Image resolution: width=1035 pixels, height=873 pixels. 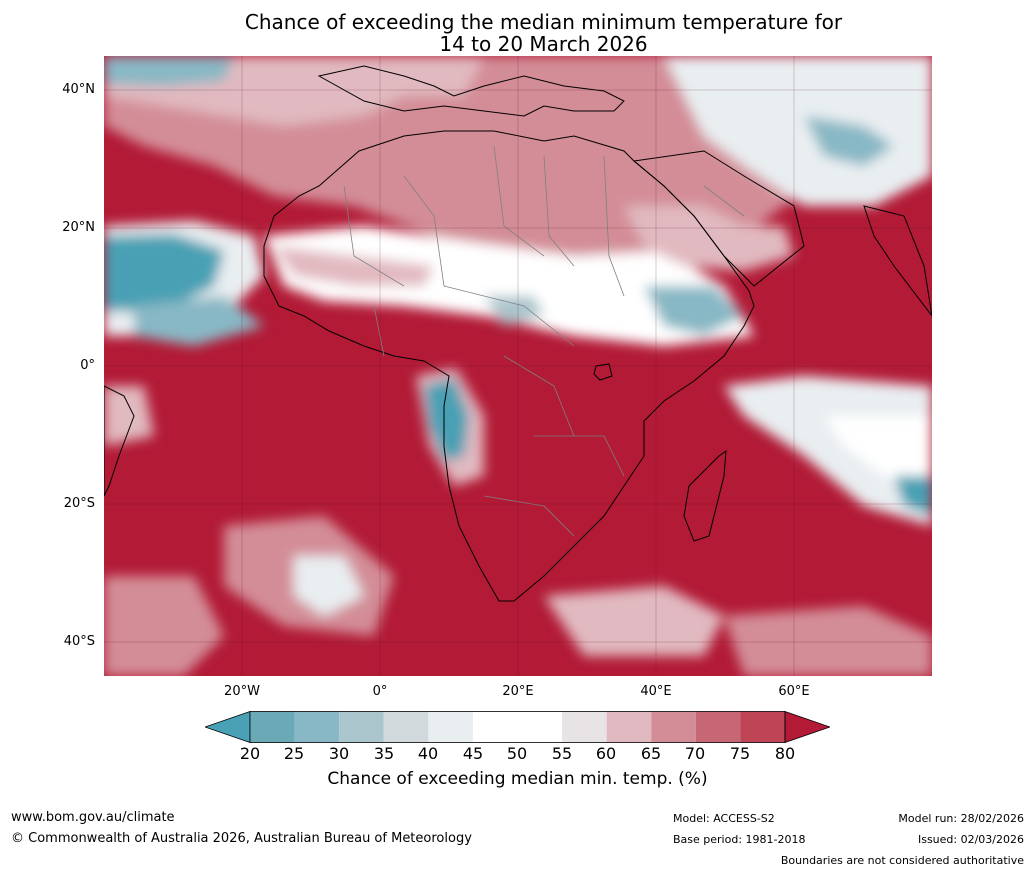 What do you see at coordinates (961, 818) in the screenshot?
I see `footer-model-run: Model run: 28/02/2026` at bounding box center [961, 818].